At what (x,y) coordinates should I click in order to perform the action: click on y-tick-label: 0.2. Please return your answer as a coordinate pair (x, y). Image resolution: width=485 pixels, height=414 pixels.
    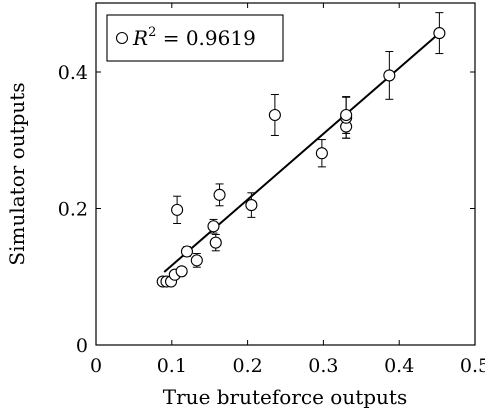
    Looking at the image, I should click on (73, 210).